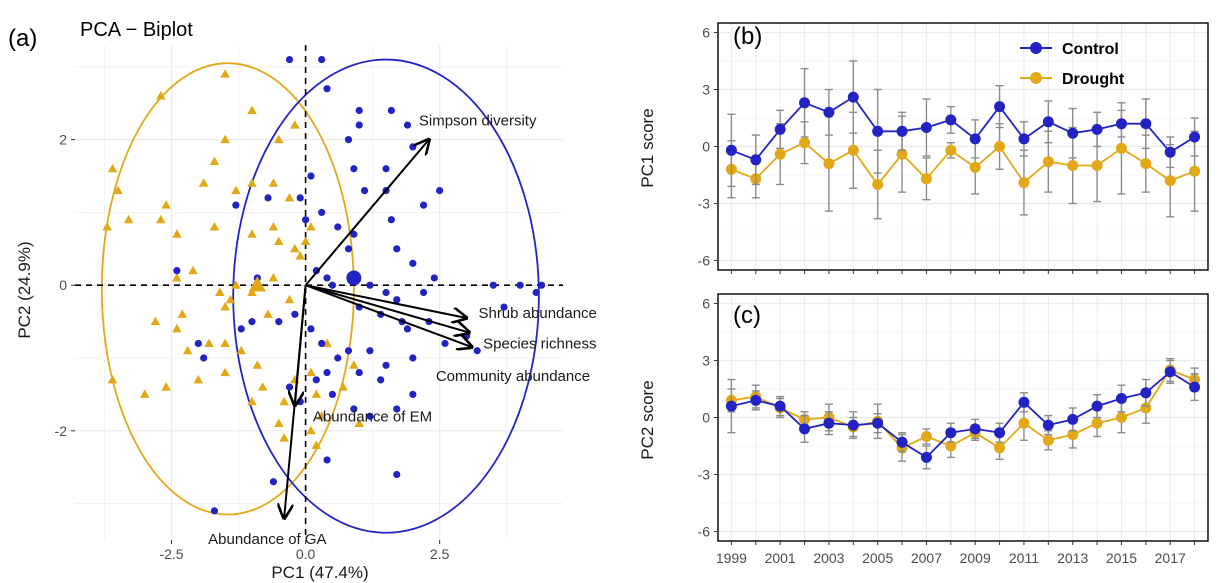 The width and height of the screenshot is (1217, 583). Describe the element at coordinates (706, 90) in the screenshot. I see `y-tick-label: 3` at that location.